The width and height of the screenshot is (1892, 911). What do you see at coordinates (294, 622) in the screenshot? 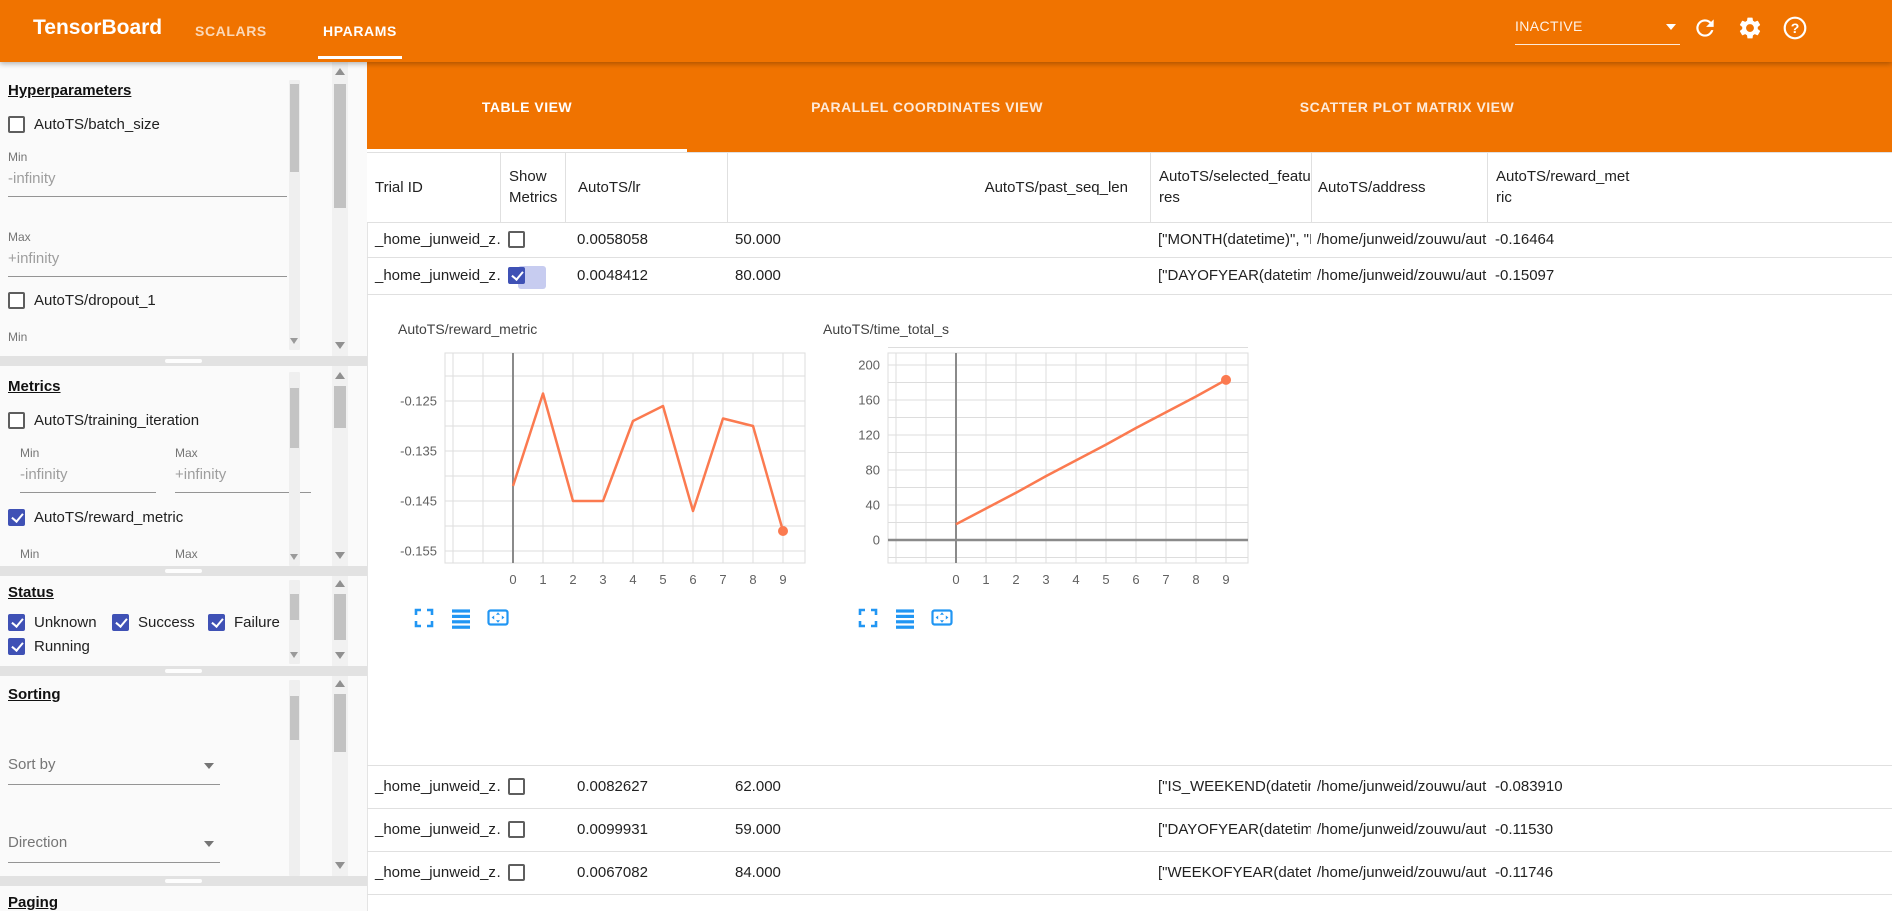
I see `status-scrollbar` at bounding box center [294, 622].